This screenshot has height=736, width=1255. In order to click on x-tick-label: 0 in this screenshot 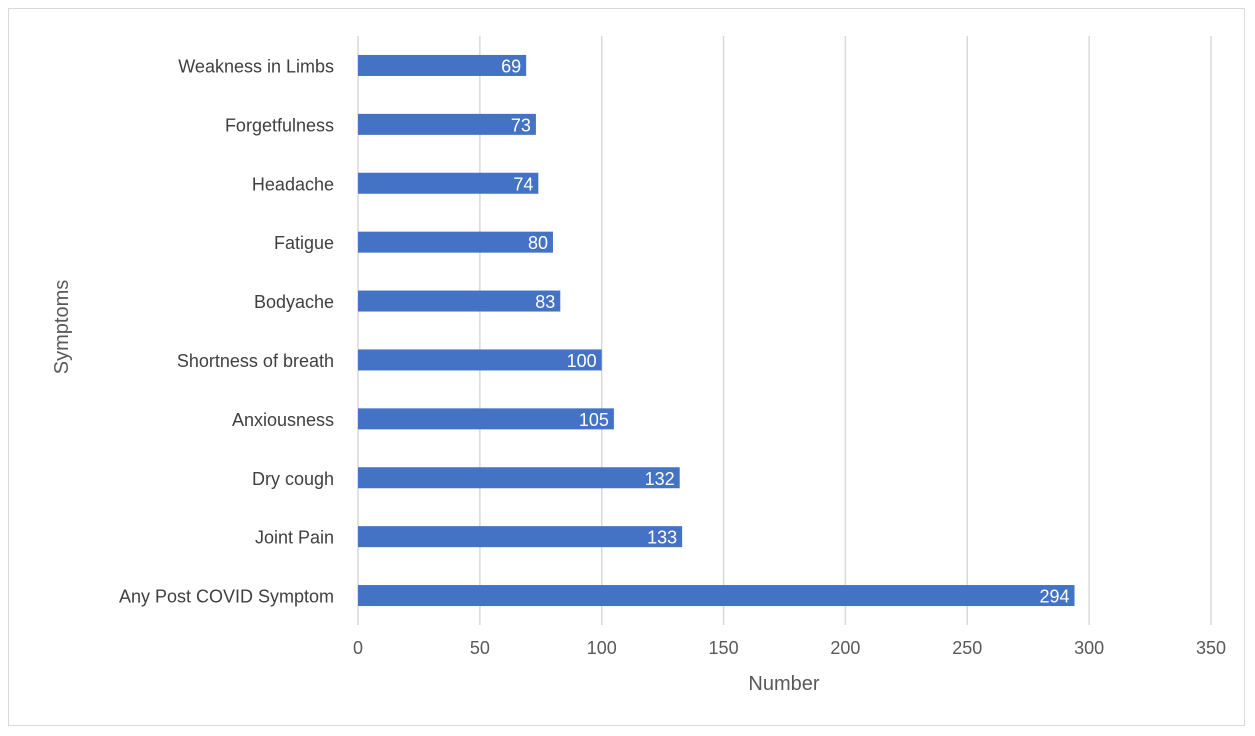, I will do `click(358, 648)`.